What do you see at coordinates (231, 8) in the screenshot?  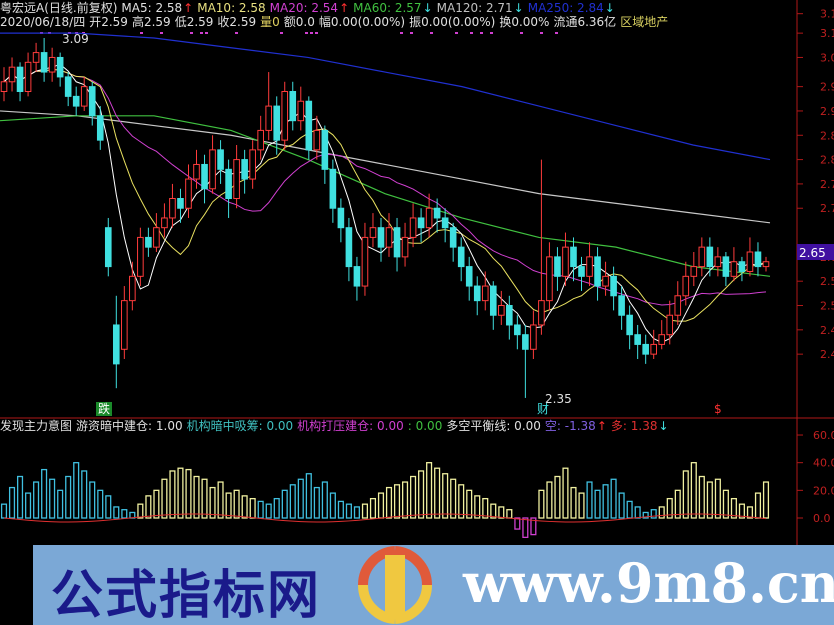 I see `legend-item: MA10: 2.58` at bounding box center [231, 8].